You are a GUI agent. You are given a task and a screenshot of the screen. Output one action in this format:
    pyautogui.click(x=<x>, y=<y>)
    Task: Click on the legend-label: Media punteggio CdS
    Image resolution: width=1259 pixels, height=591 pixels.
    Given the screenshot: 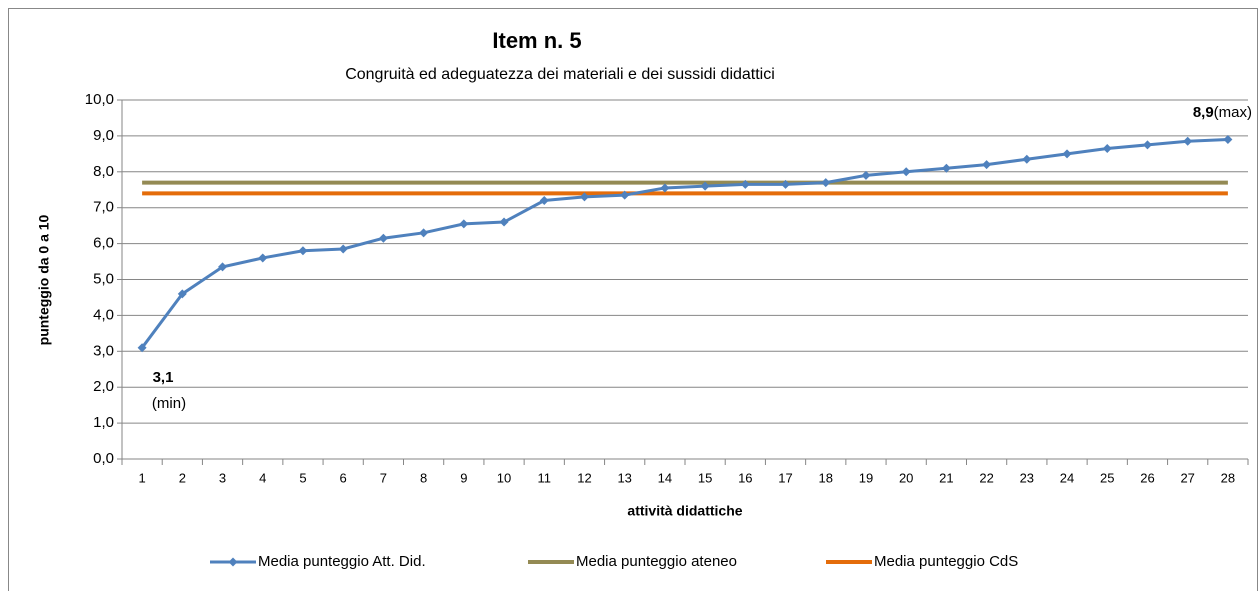 What is the action you would take?
    pyautogui.click(x=946, y=561)
    